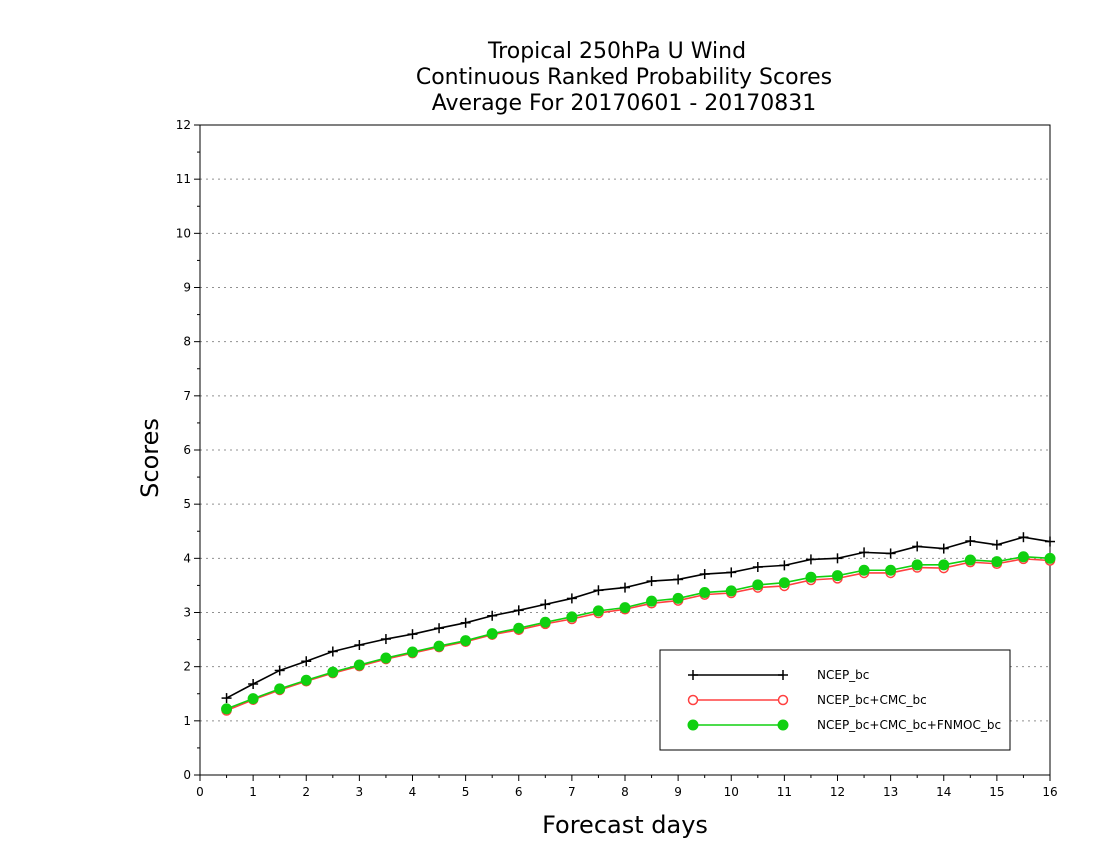 The image size is (1100, 850). What do you see at coordinates (187, 396) in the screenshot?
I see `y-tick-label-7: 7` at bounding box center [187, 396].